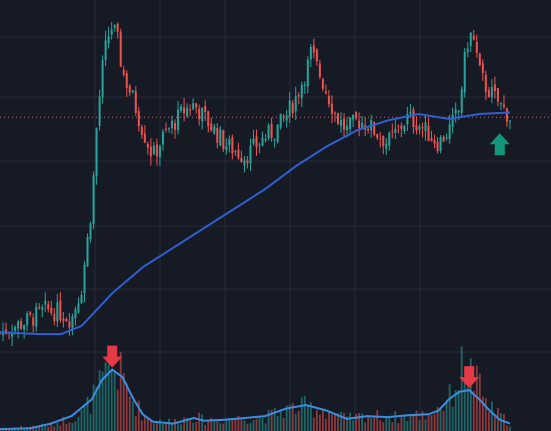 Image resolution: width=551 pixels, height=431 pixels. Describe the element at coordinates (112, 356) in the screenshot. I see `sell-signal-arrow-icon` at that location.